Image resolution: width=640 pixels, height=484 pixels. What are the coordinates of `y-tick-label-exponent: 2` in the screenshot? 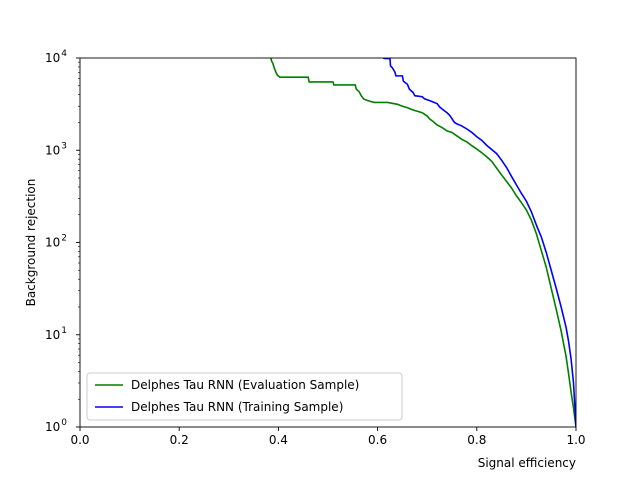 It's located at (64, 239).